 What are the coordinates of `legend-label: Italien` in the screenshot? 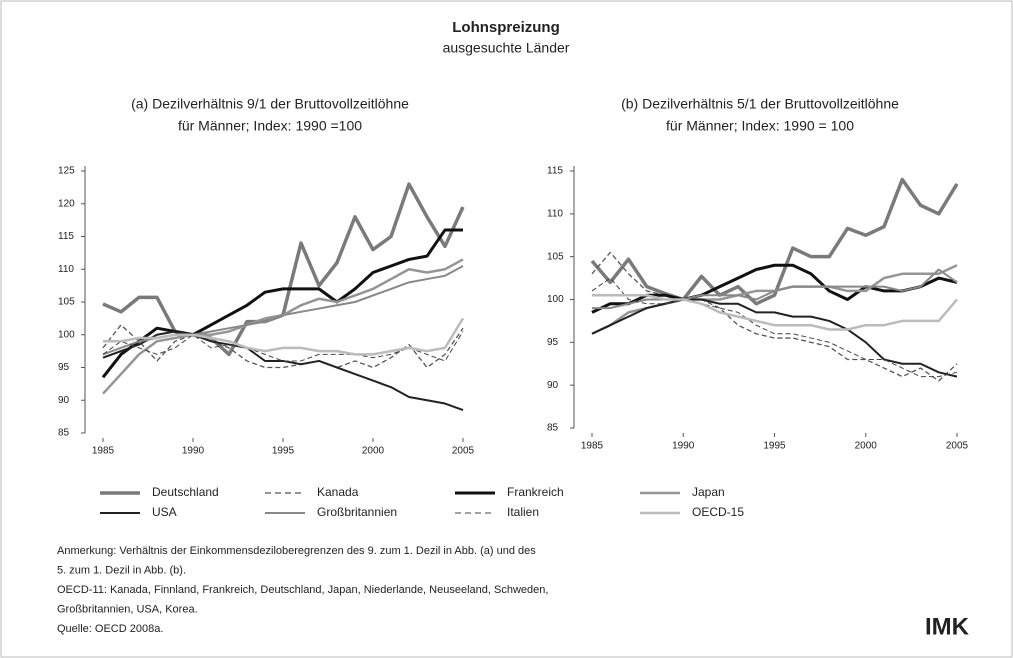 It's located at (523, 512).